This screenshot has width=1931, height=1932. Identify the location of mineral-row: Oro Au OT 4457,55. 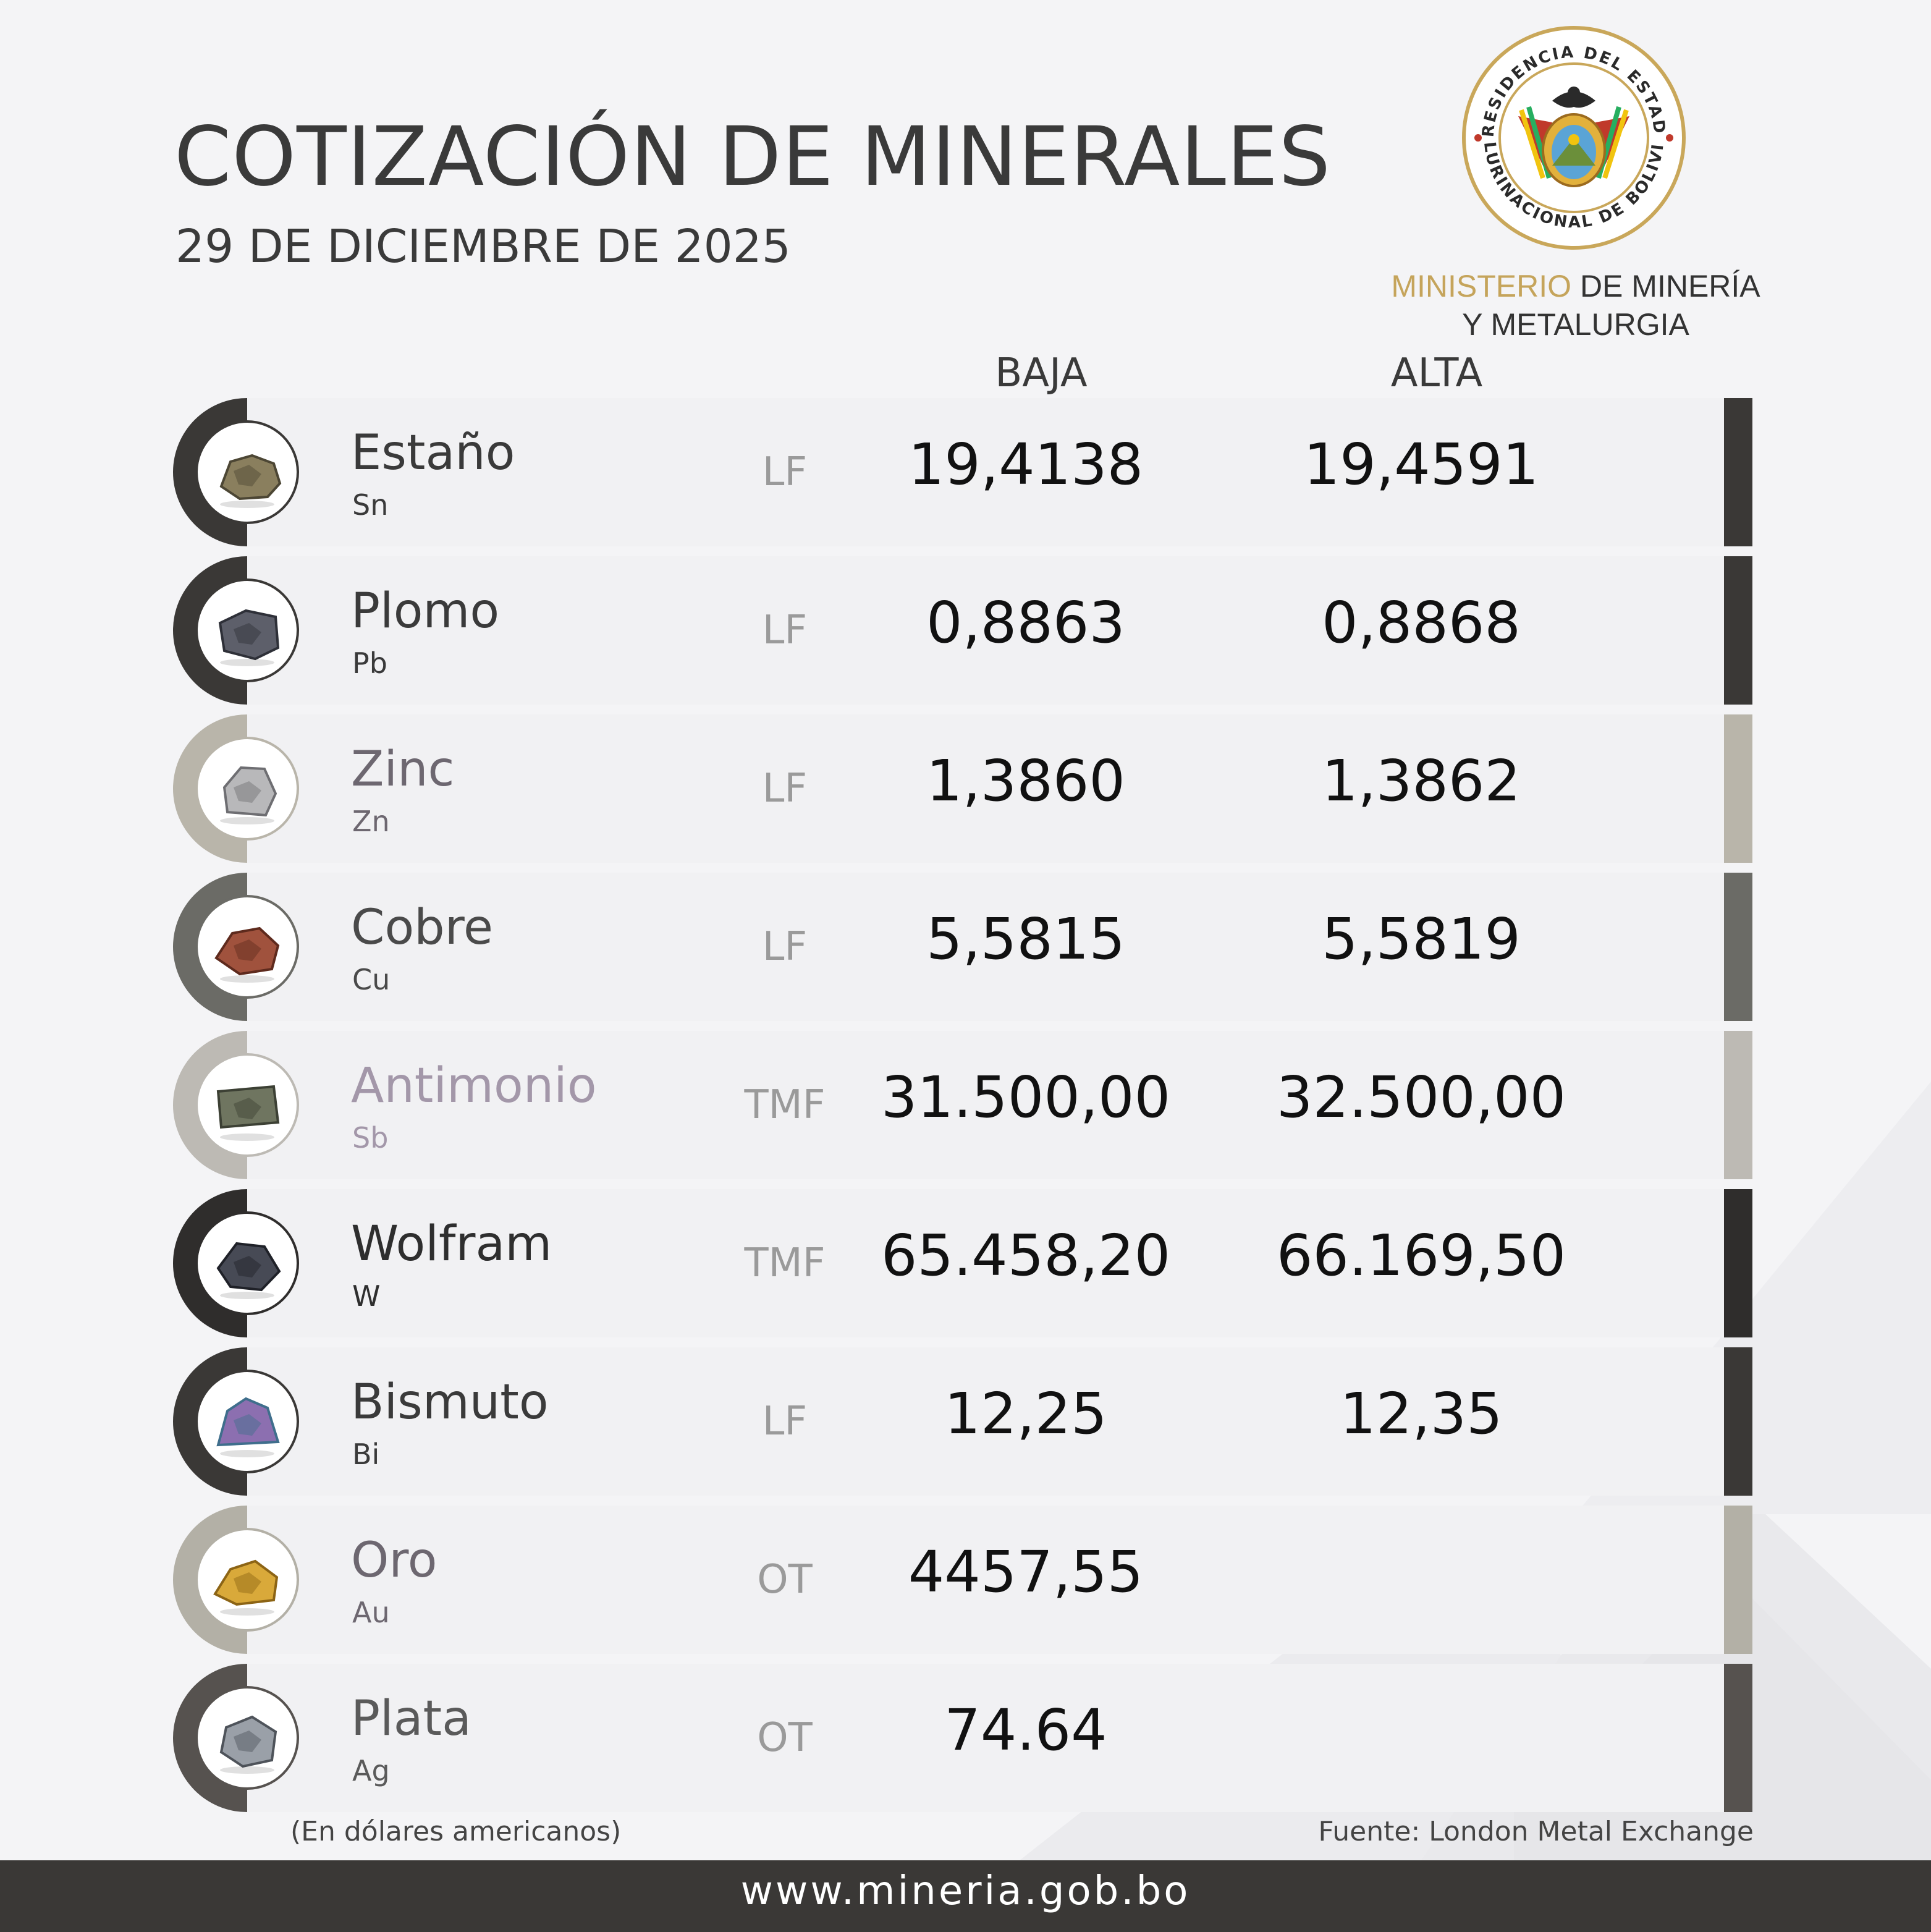
(964, 1580).